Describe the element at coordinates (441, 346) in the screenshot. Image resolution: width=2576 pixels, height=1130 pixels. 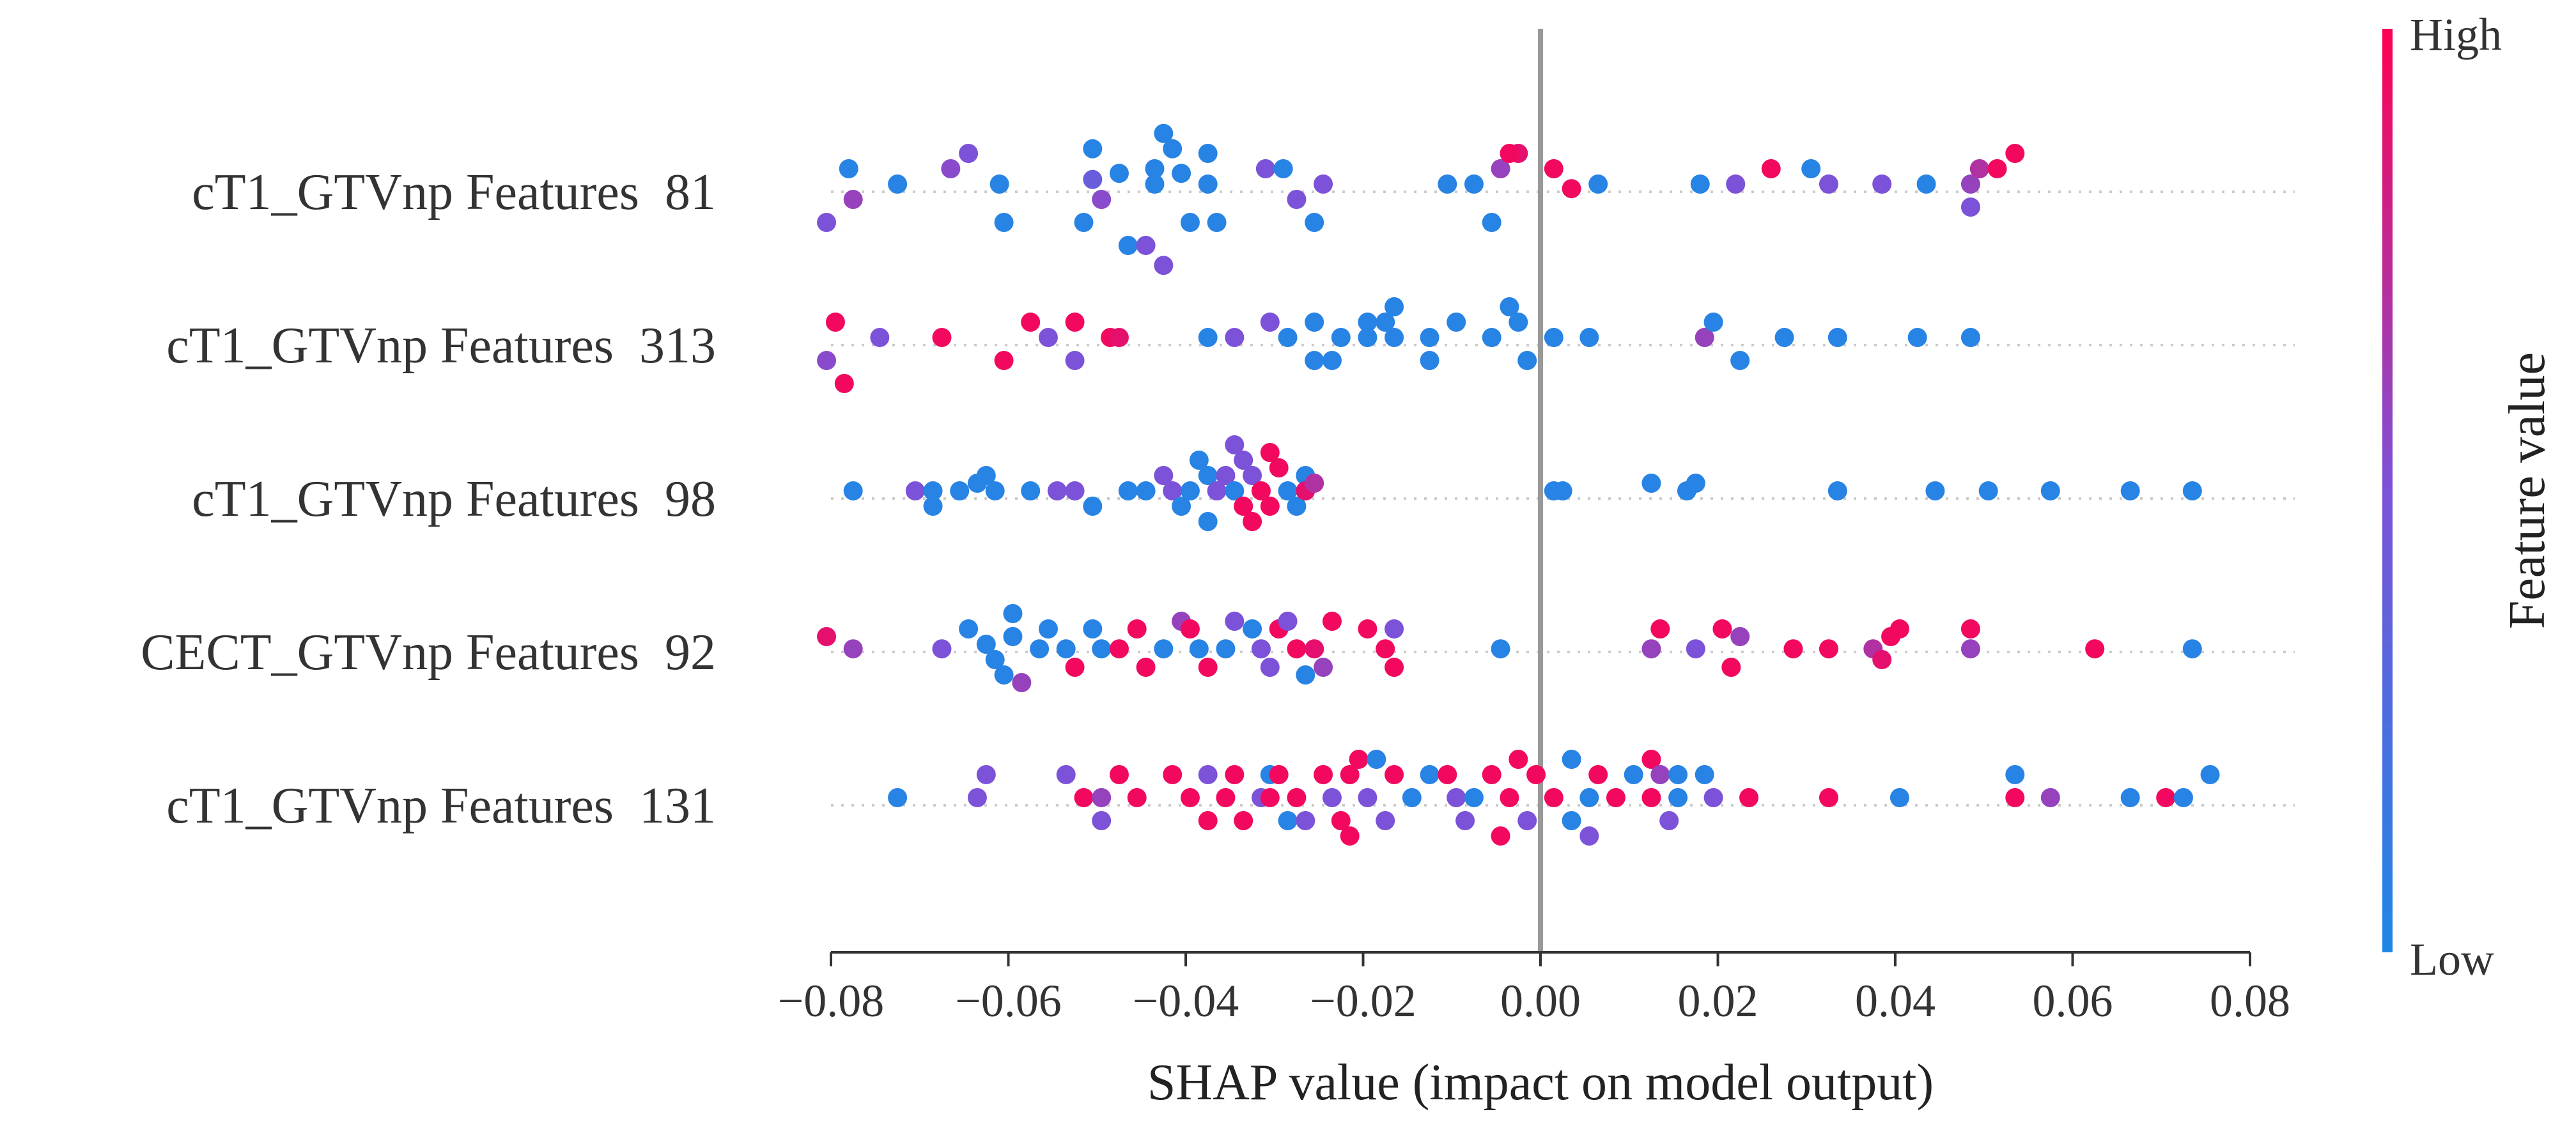
I see `feature-label: cT1_GTVnp Features 313` at that location.